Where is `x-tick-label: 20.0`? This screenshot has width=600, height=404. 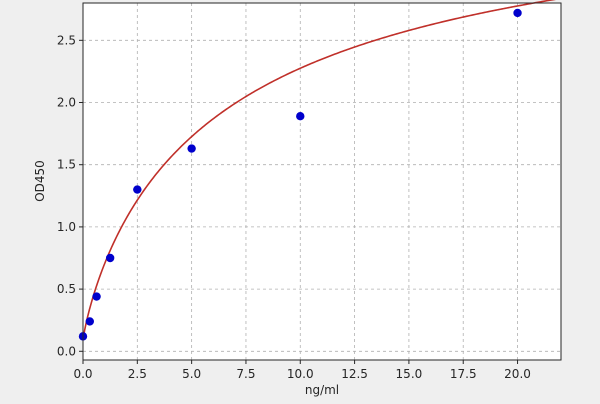 x-tick-label: 20.0 is located at coordinates (517, 374).